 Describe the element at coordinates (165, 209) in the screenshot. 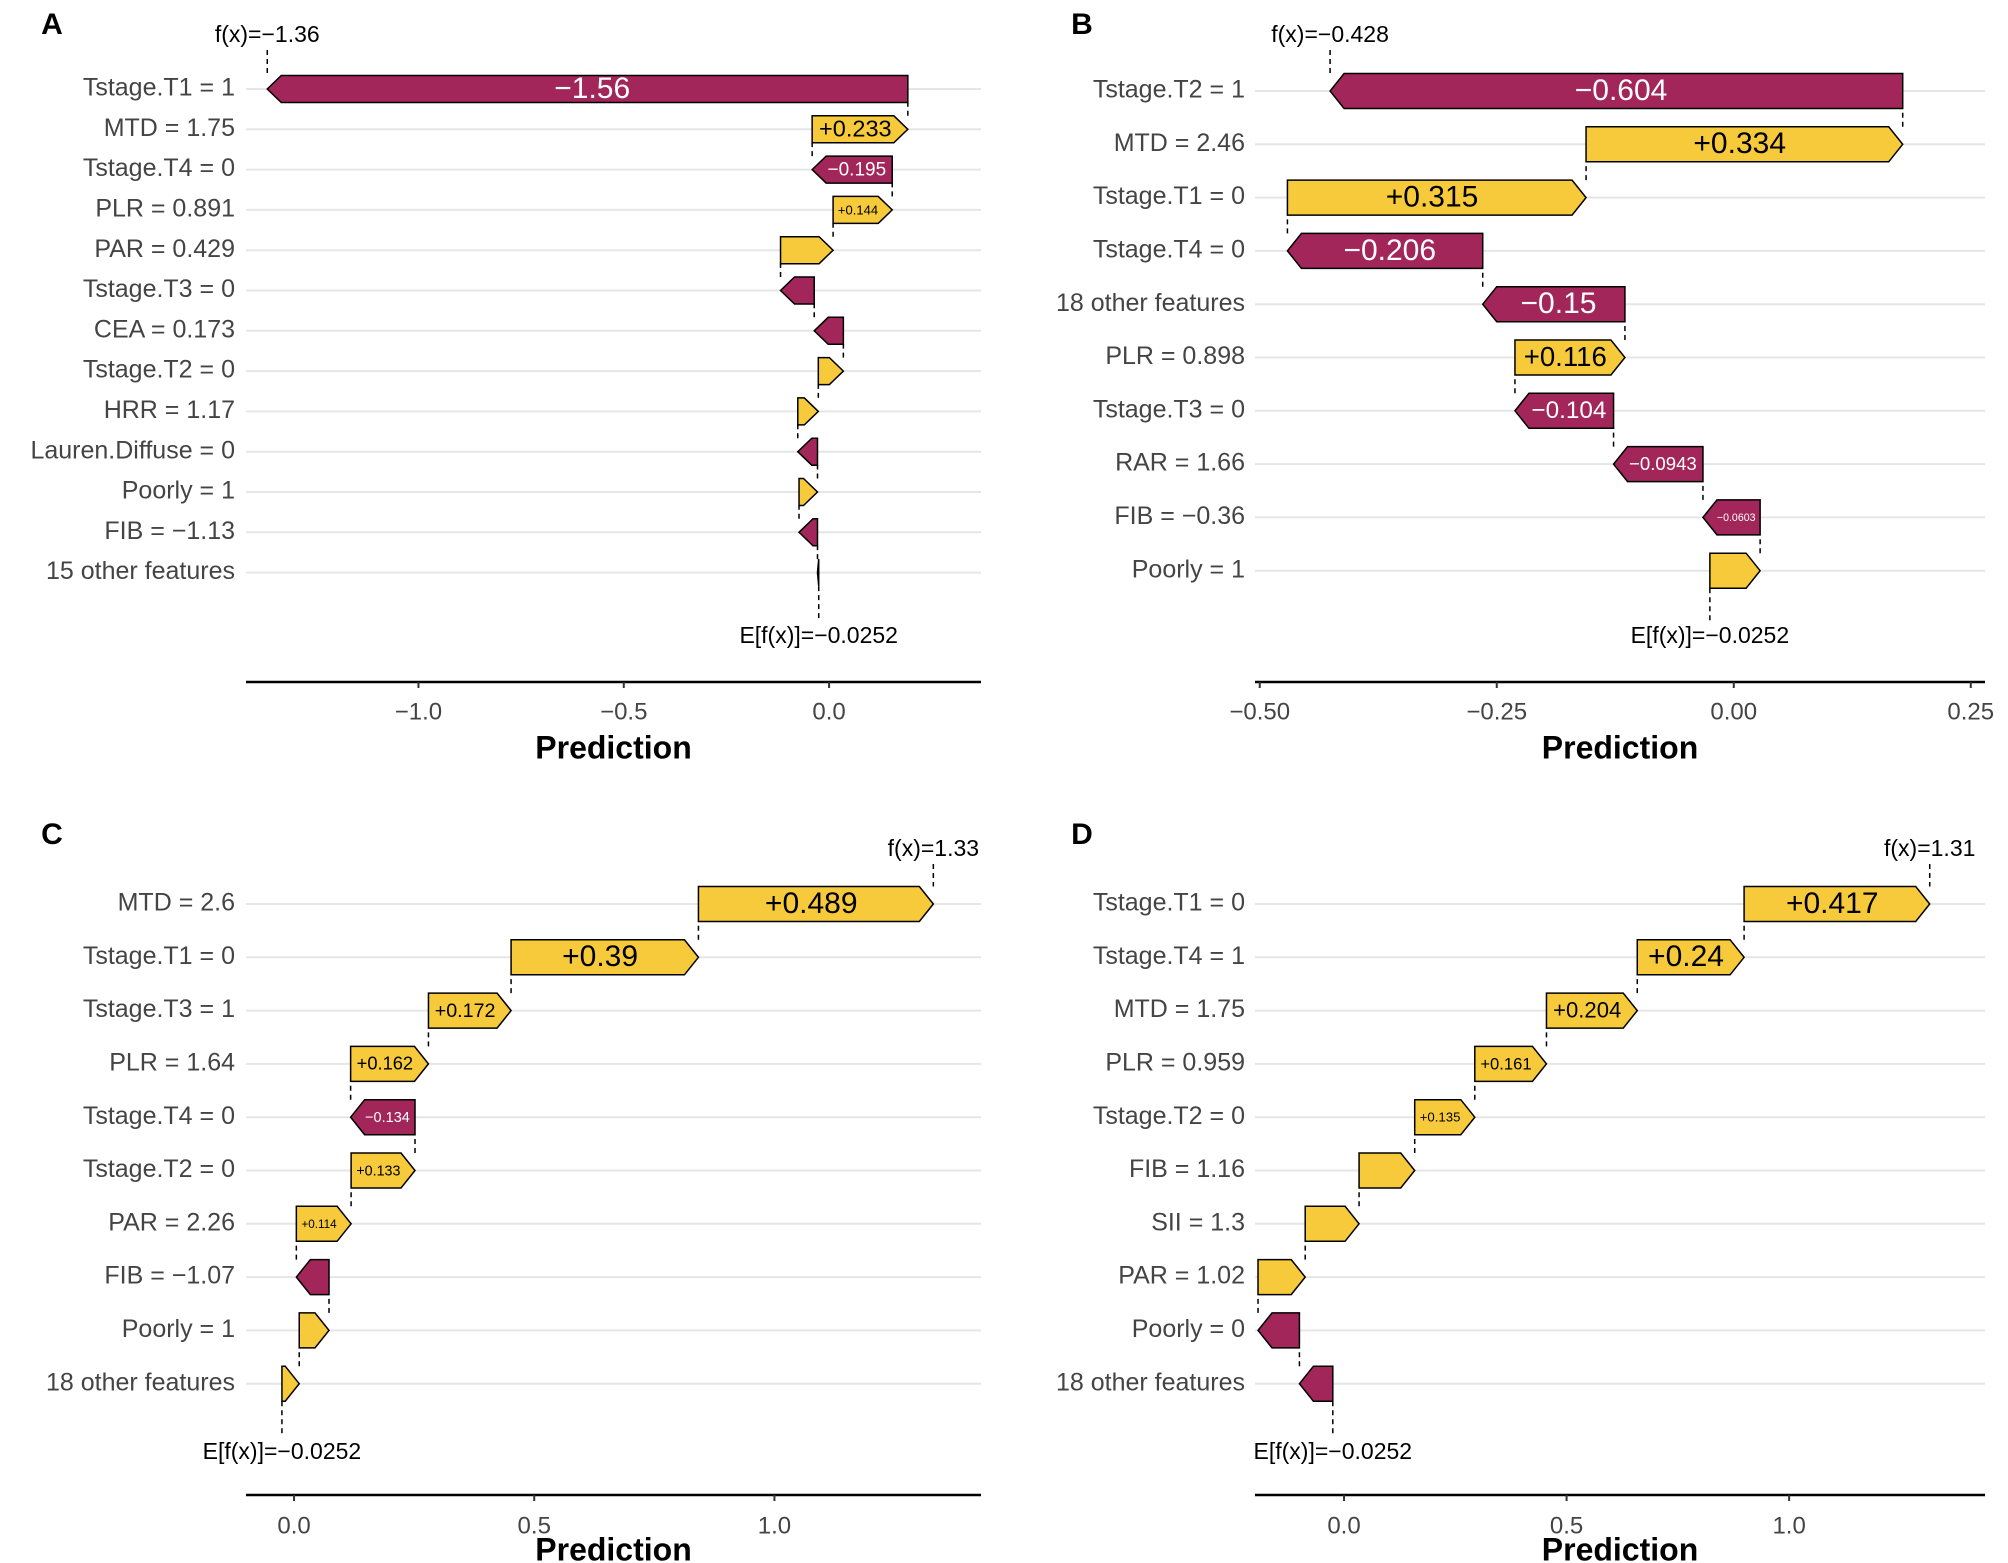

I see `feature-label: PLR = 0.891` at that location.